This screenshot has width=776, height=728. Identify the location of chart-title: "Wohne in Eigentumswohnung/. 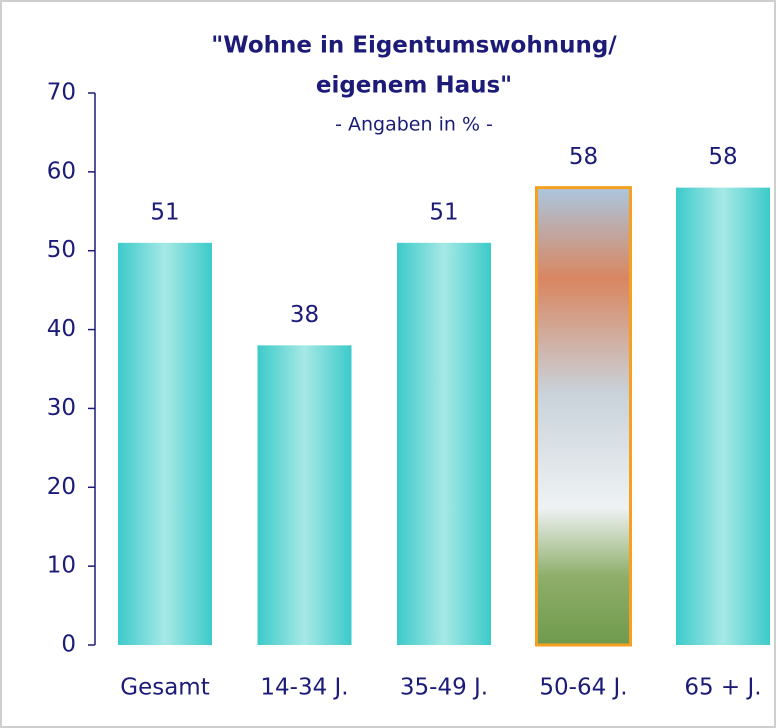
(414, 46).